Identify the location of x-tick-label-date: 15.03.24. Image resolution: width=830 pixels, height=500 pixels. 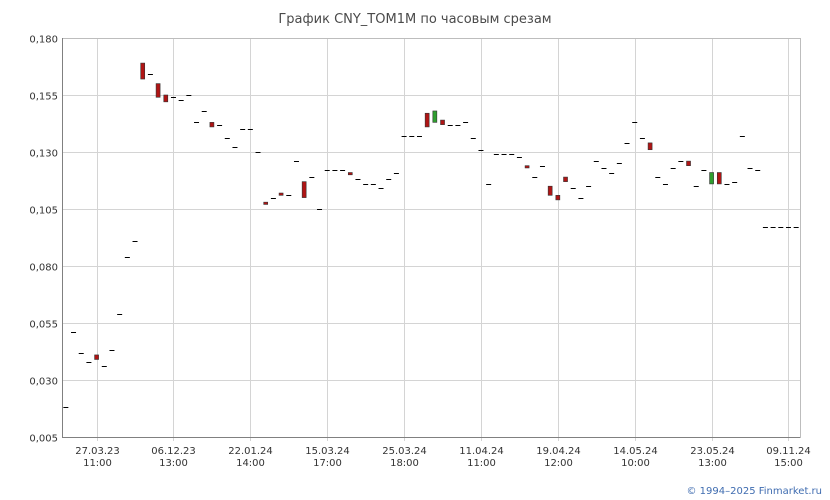
(327, 451).